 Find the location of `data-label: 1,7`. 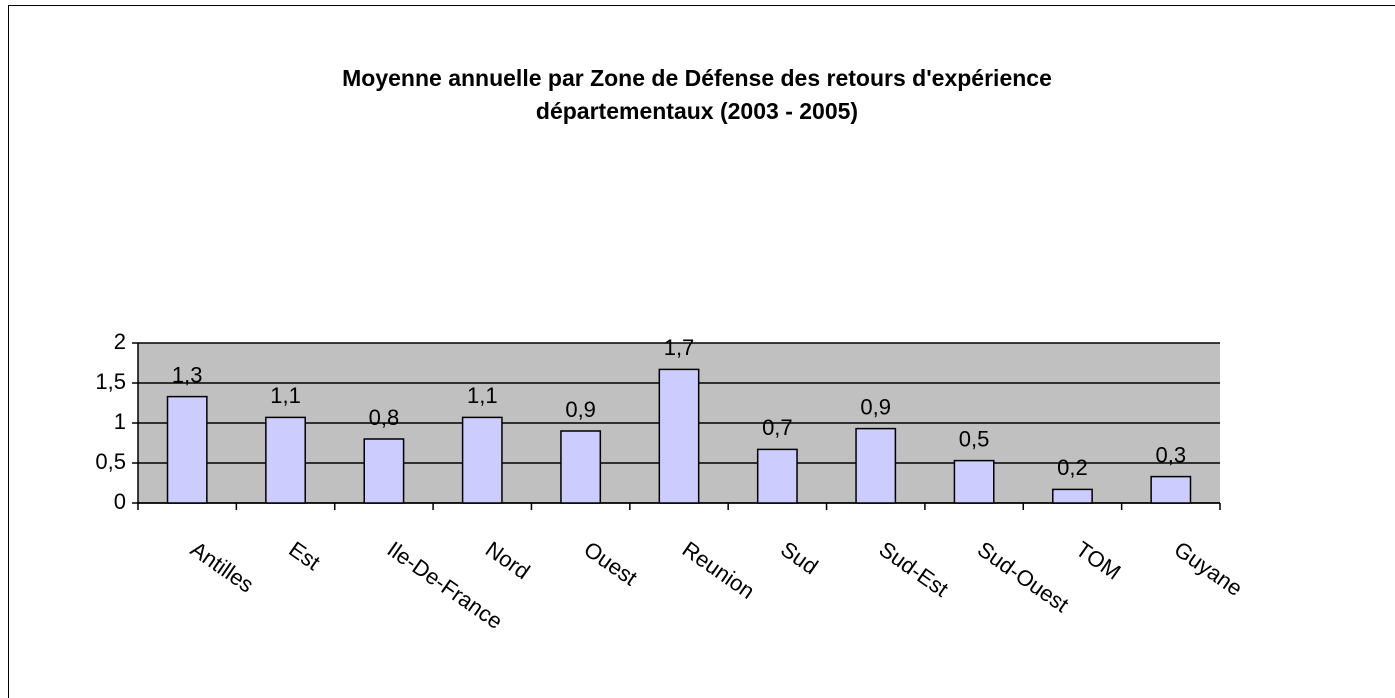

data-label: 1,7 is located at coordinates (679, 347).